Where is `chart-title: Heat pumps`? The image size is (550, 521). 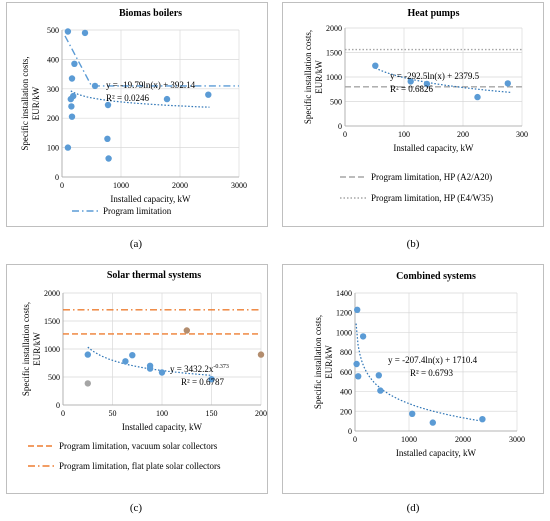
chart-title: Heat pumps is located at coordinates (434, 13).